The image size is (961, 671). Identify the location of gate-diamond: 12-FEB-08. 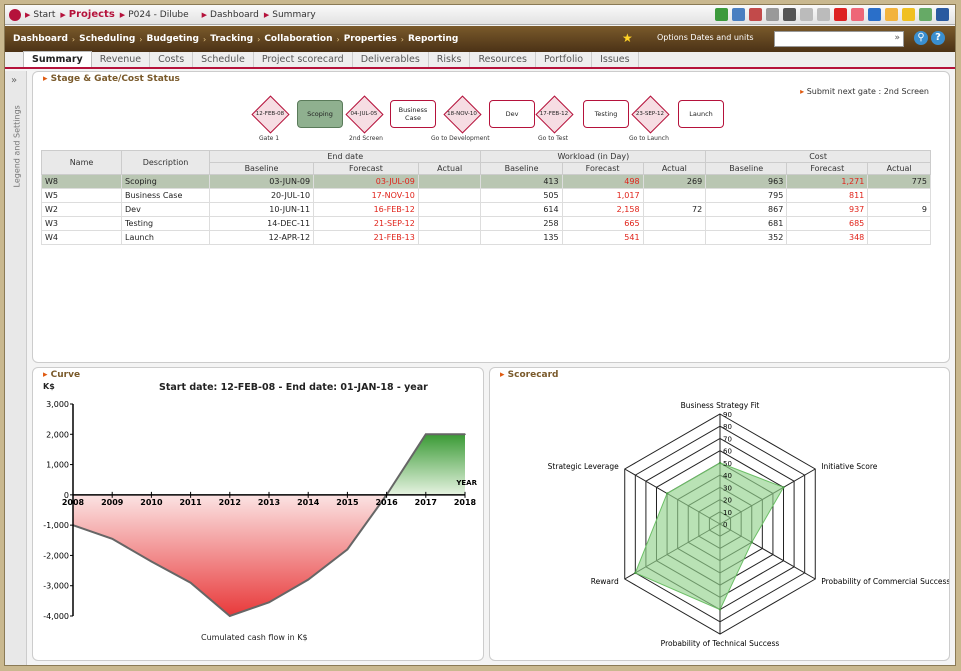
(270, 114).